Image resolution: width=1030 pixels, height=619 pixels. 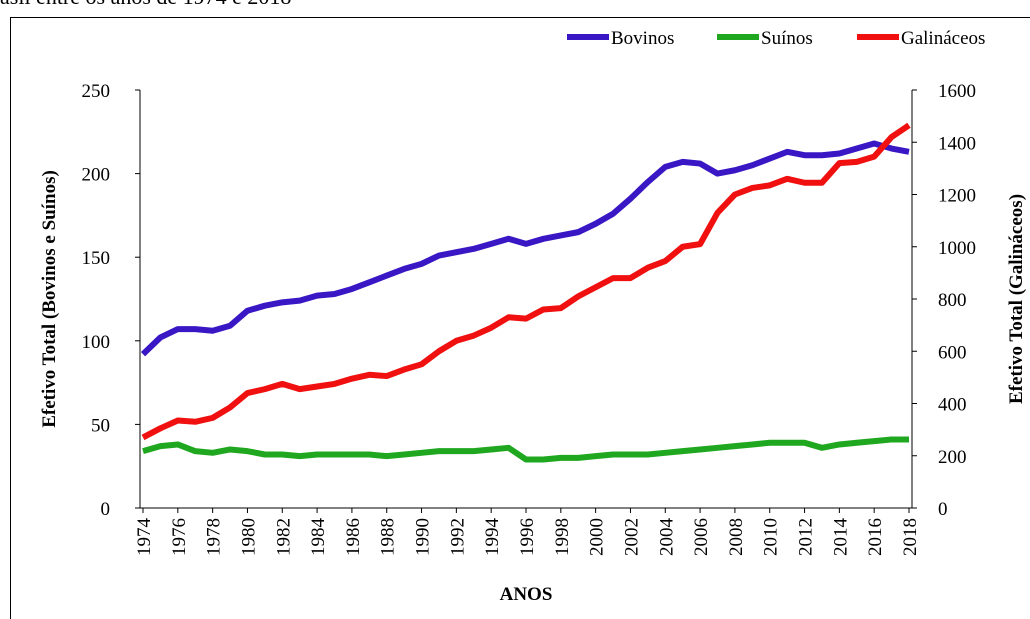 I want to click on y2-tick-label: 200, so click(x=952, y=457).